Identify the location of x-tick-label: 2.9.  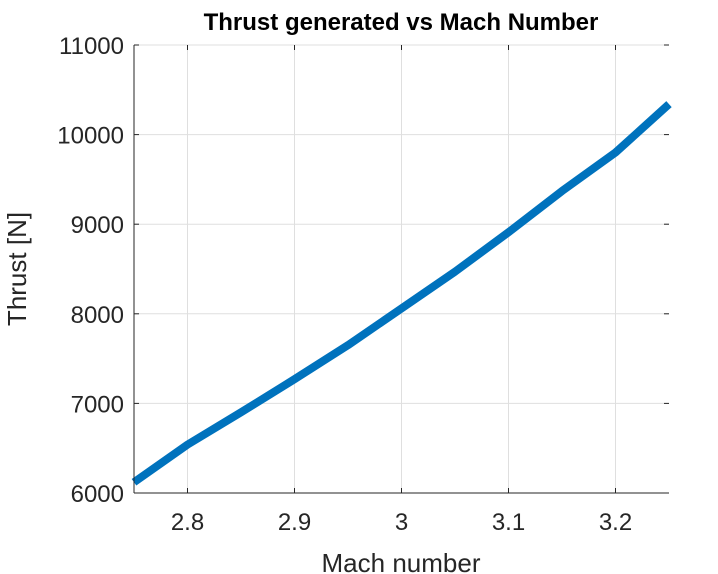
(294, 522).